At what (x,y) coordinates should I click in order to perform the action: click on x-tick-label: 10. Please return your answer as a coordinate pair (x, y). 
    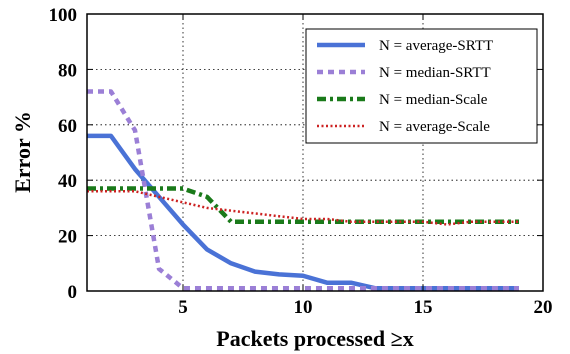
    Looking at the image, I should click on (303, 307).